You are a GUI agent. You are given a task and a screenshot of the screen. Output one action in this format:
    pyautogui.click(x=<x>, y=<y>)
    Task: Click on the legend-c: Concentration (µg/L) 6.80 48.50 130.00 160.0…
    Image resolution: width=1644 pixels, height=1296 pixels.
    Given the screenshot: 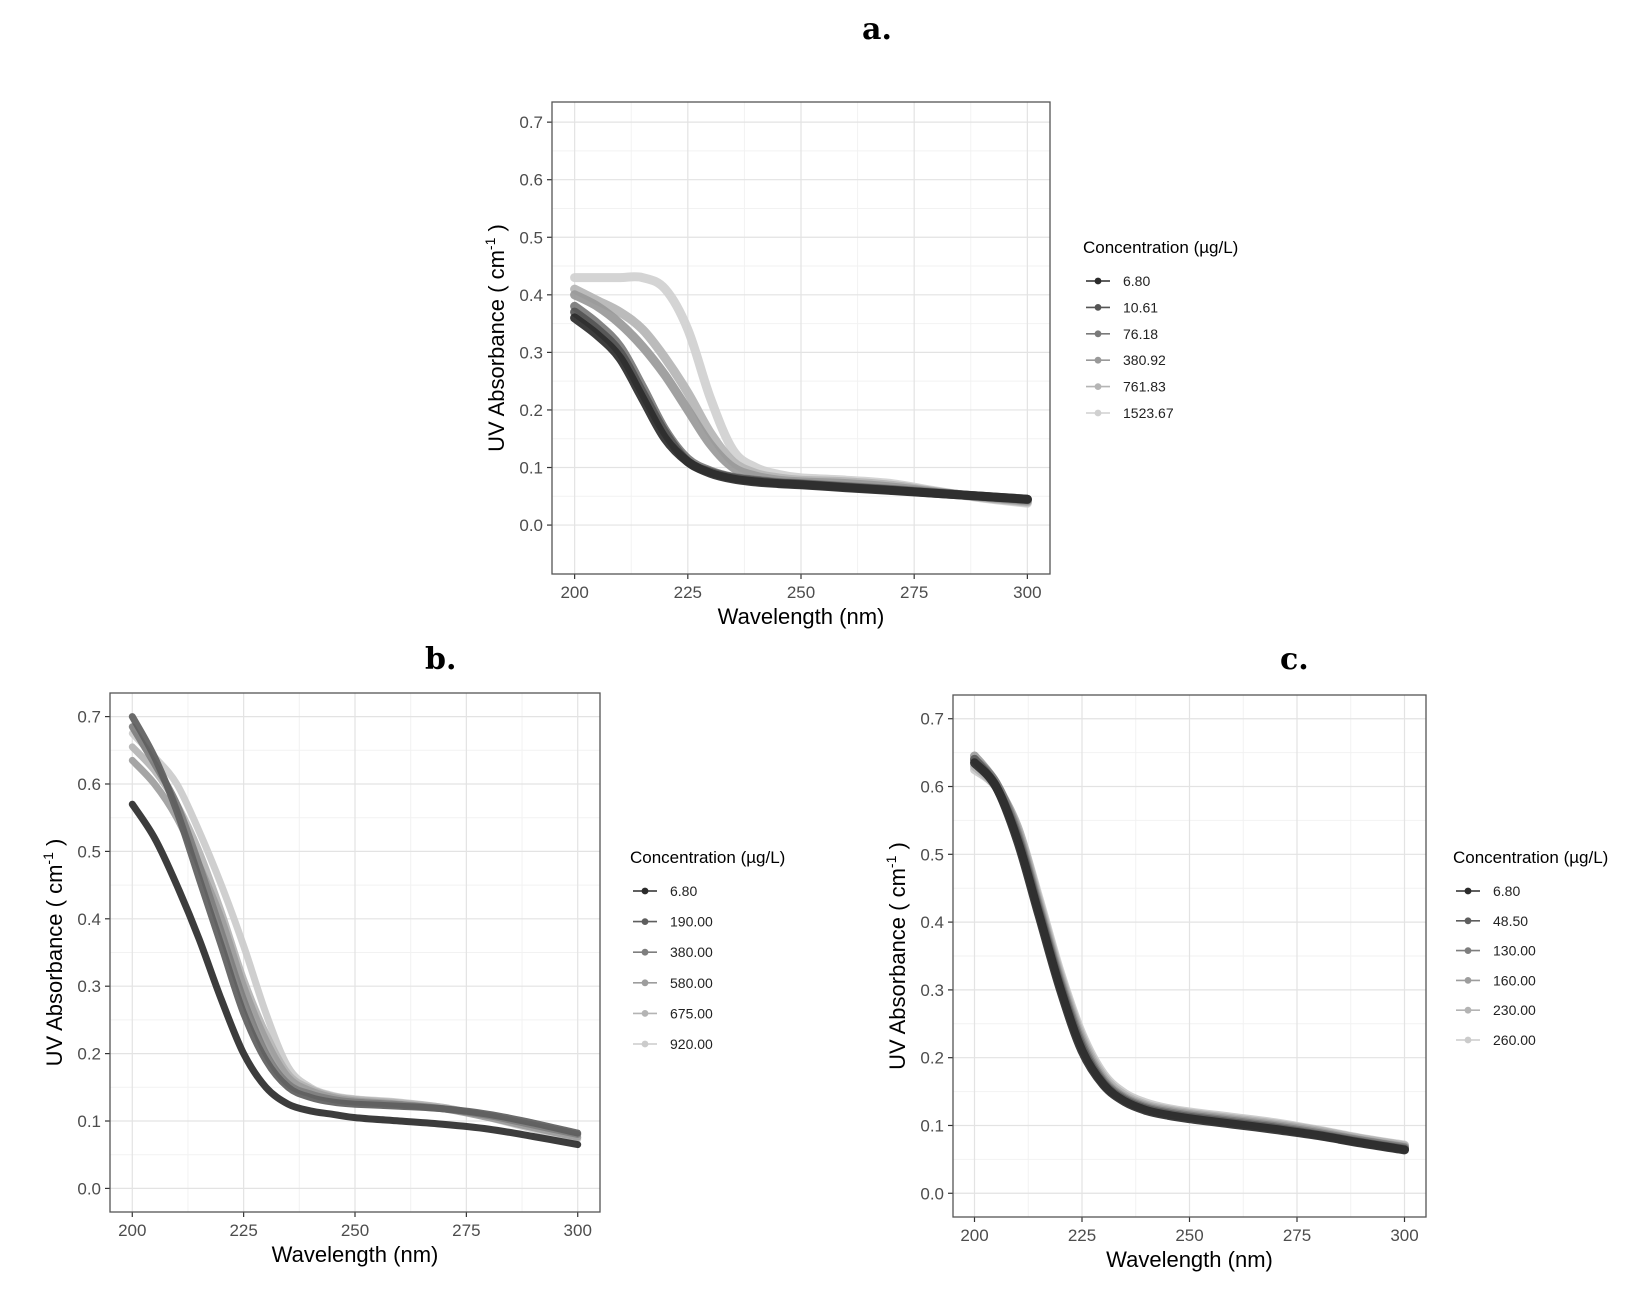 What is the action you would take?
    pyautogui.click(x=1530, y=948)
    